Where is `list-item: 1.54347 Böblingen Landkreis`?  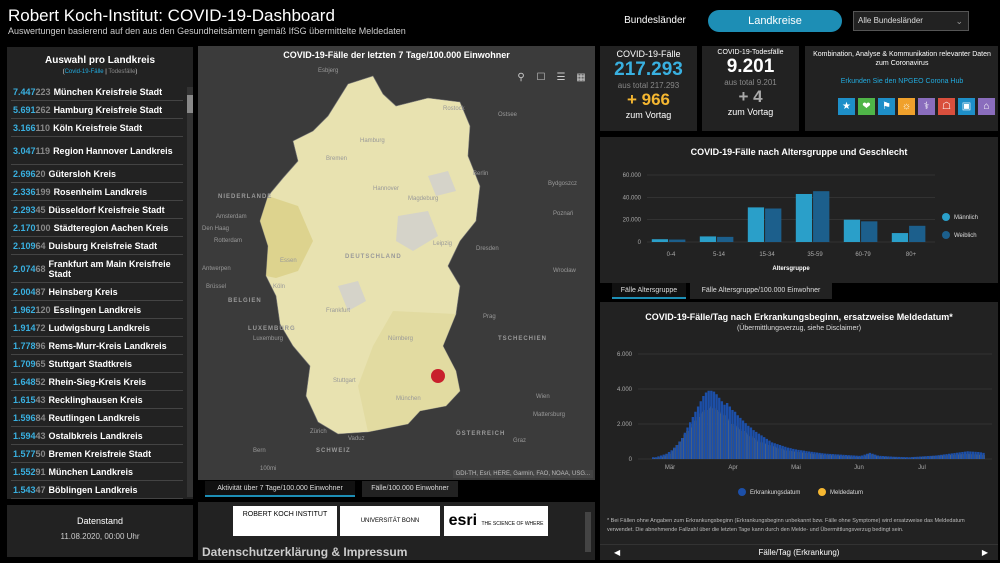
list-item: 1.54347 Böblingen Landkreis is located at coordinates (97, 490).